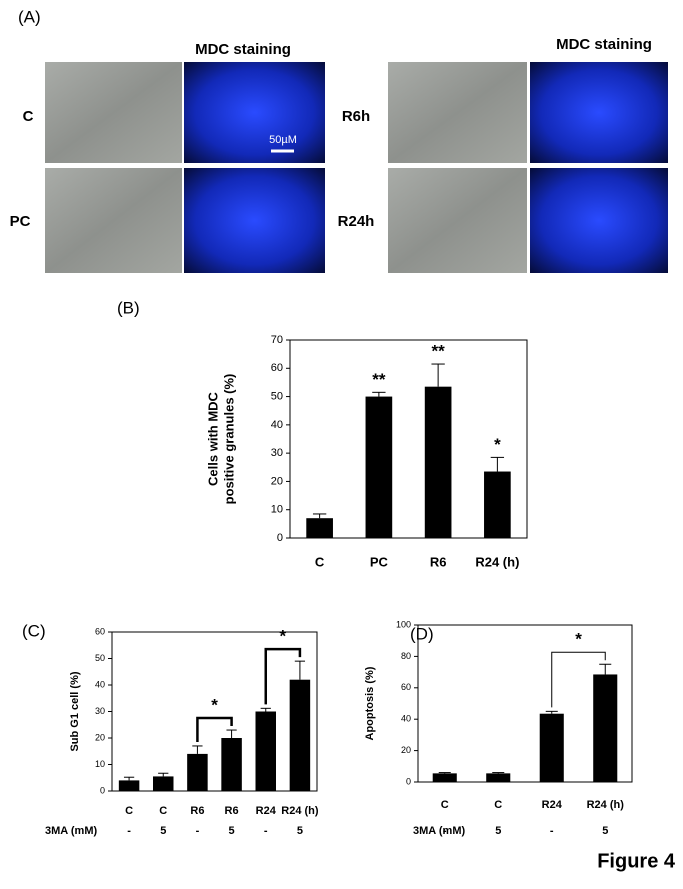 The height and width of the screenshot is (889, 683). Describe the element at coordinates (128, 307) in the screenshot. I see `panel-label: (B)` at that location.